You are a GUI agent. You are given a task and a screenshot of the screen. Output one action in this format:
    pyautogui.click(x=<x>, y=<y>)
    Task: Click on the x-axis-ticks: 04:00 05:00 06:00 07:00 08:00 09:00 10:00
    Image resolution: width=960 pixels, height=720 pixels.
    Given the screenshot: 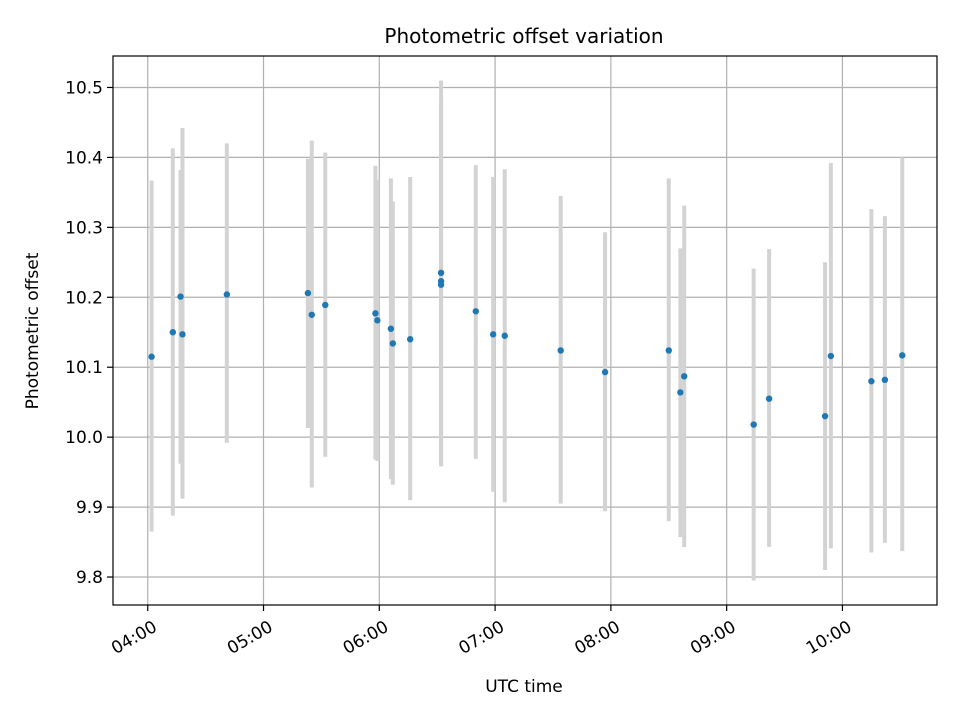 What is the action you would take?
    pyautogui.click(x=481, y=632)
    